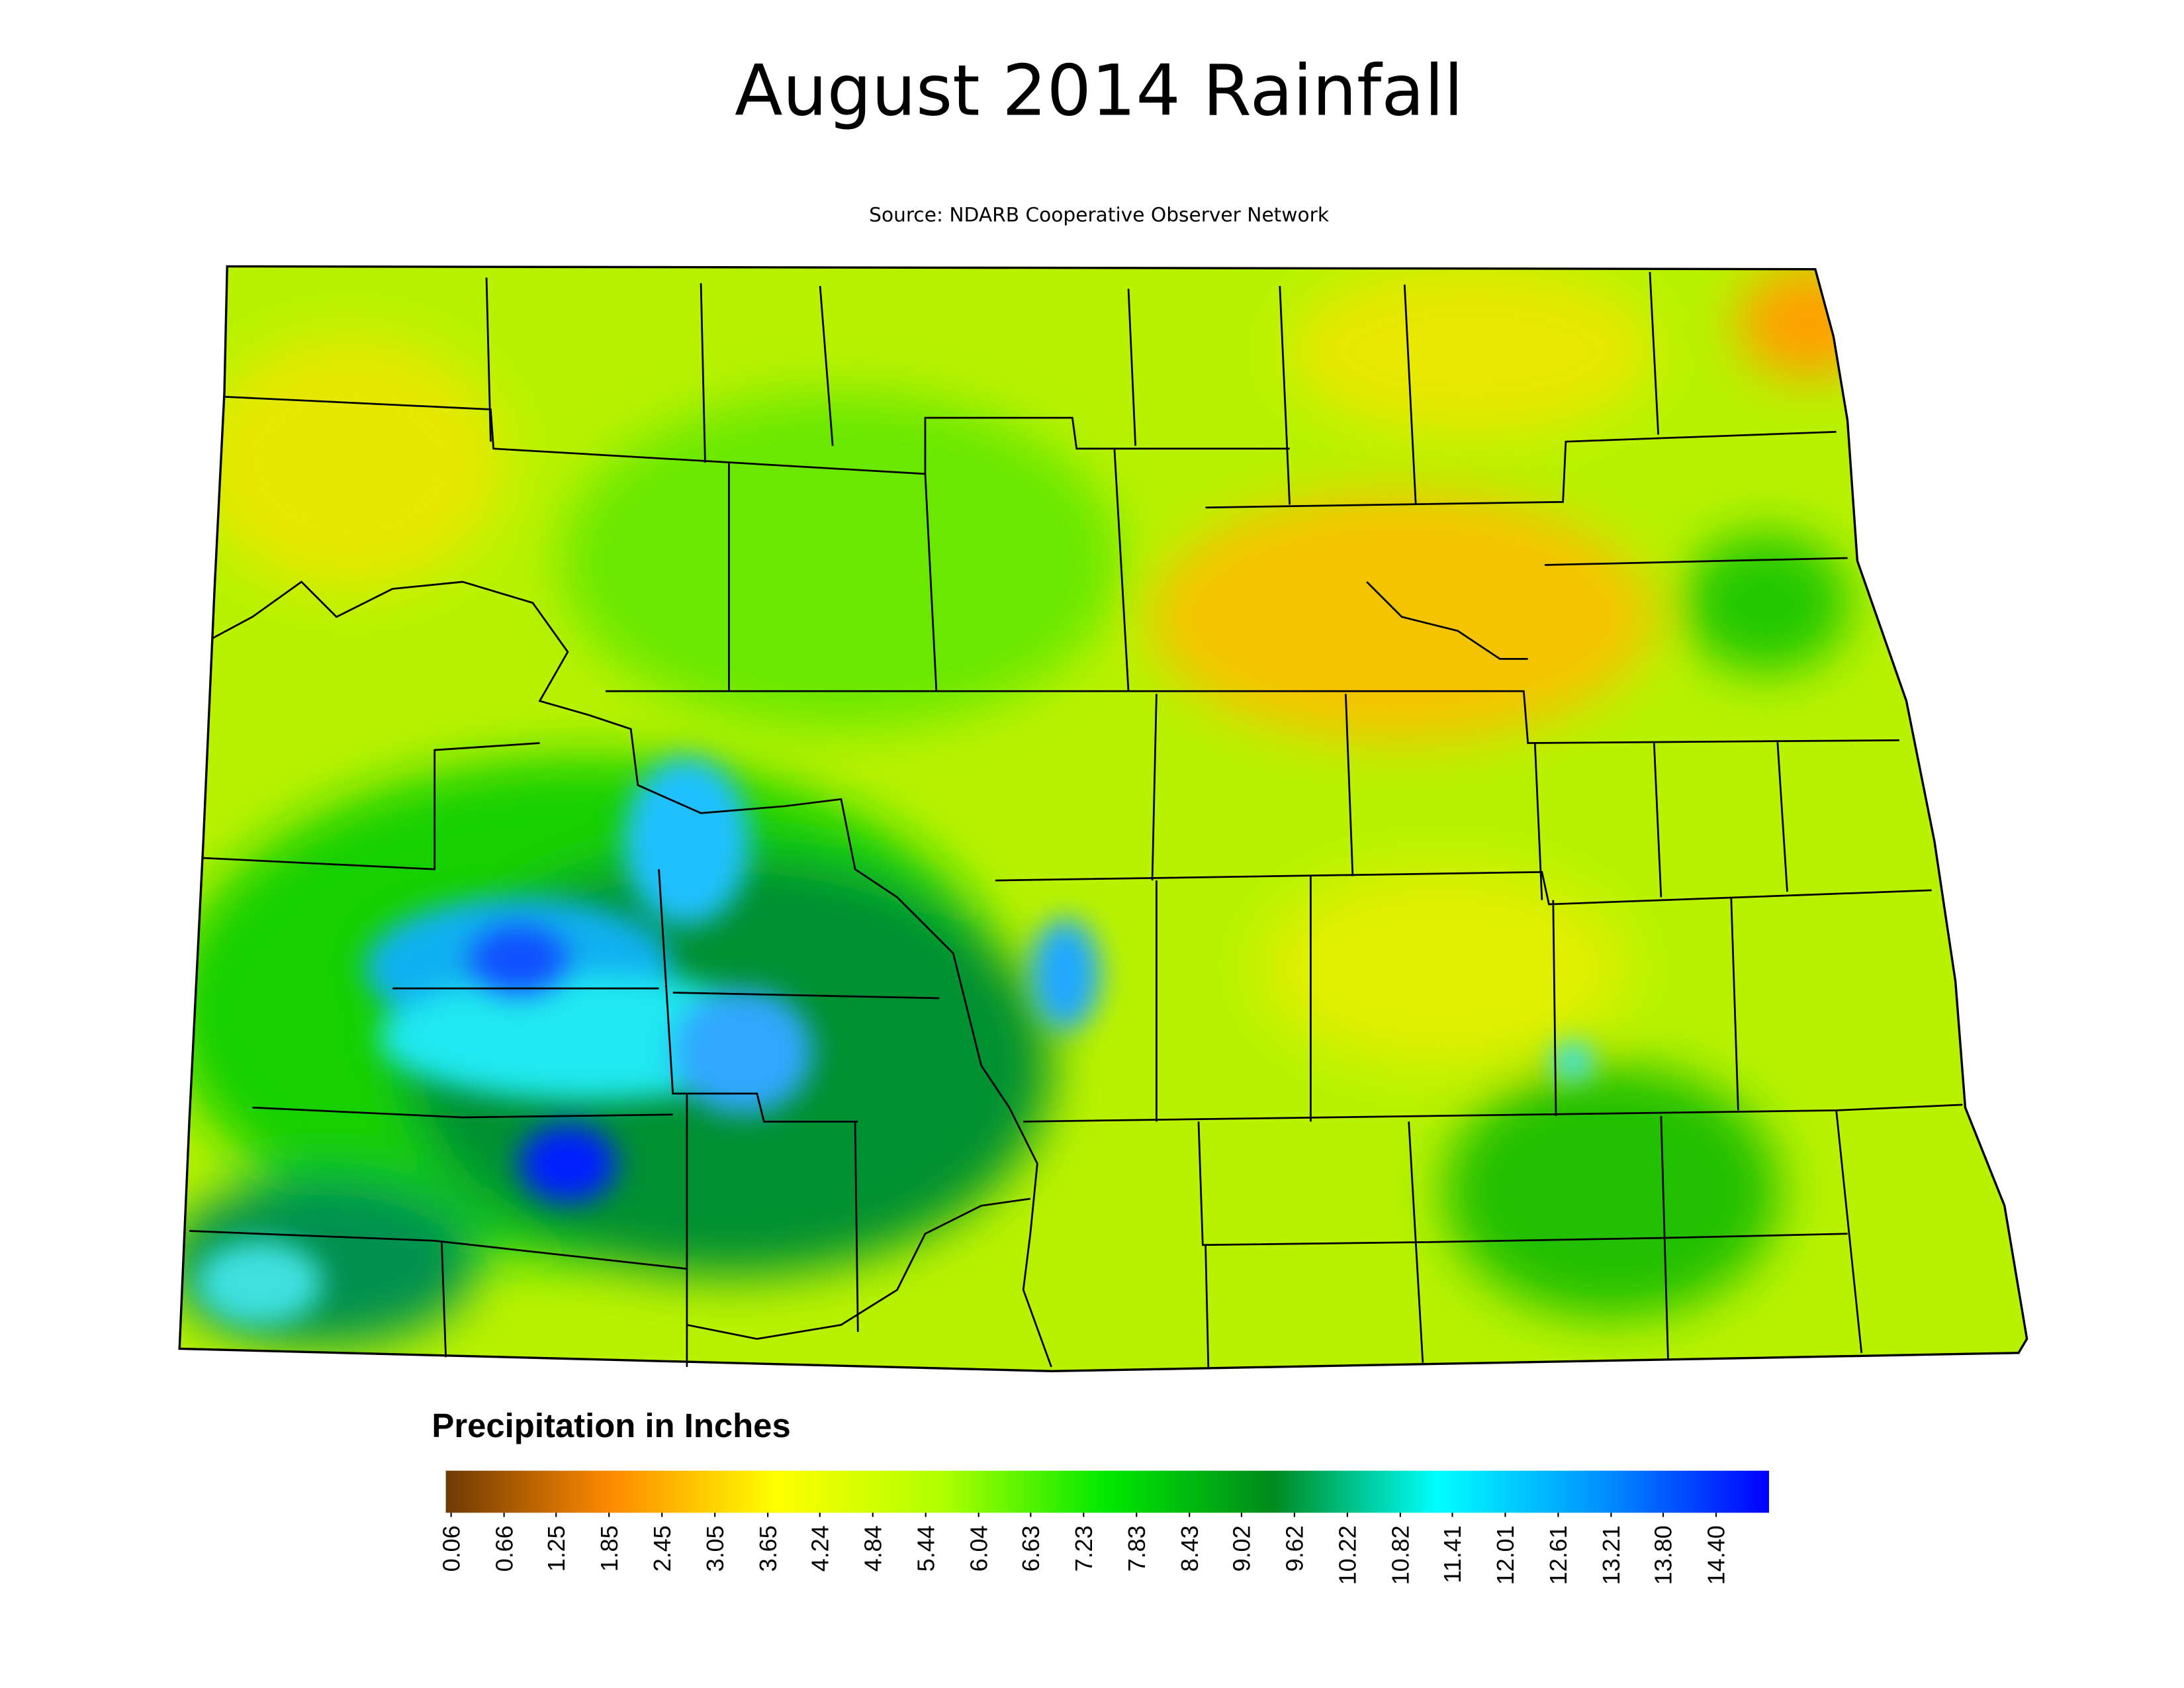 The height and width of the screenshot is (1688, 2184). What do you see at coordinates (768, 1548) in the screenshot?
I see `tick-label: 3.65` at bounding box center [768, 1548].